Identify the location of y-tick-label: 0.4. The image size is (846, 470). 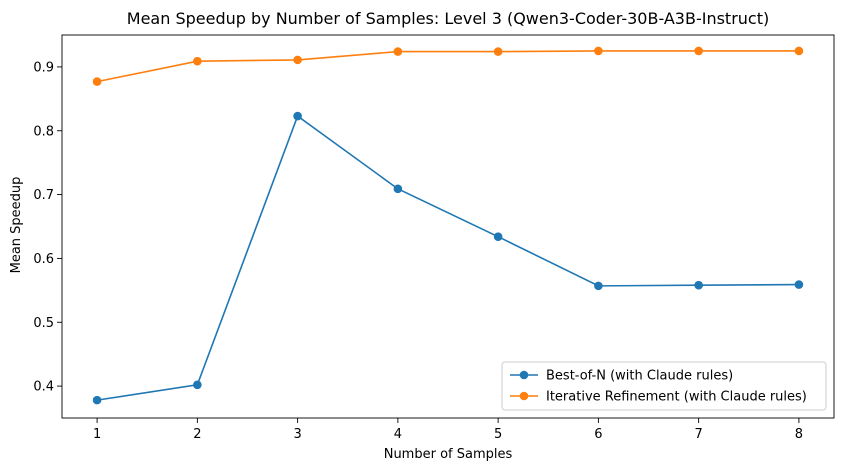
(43, 387).